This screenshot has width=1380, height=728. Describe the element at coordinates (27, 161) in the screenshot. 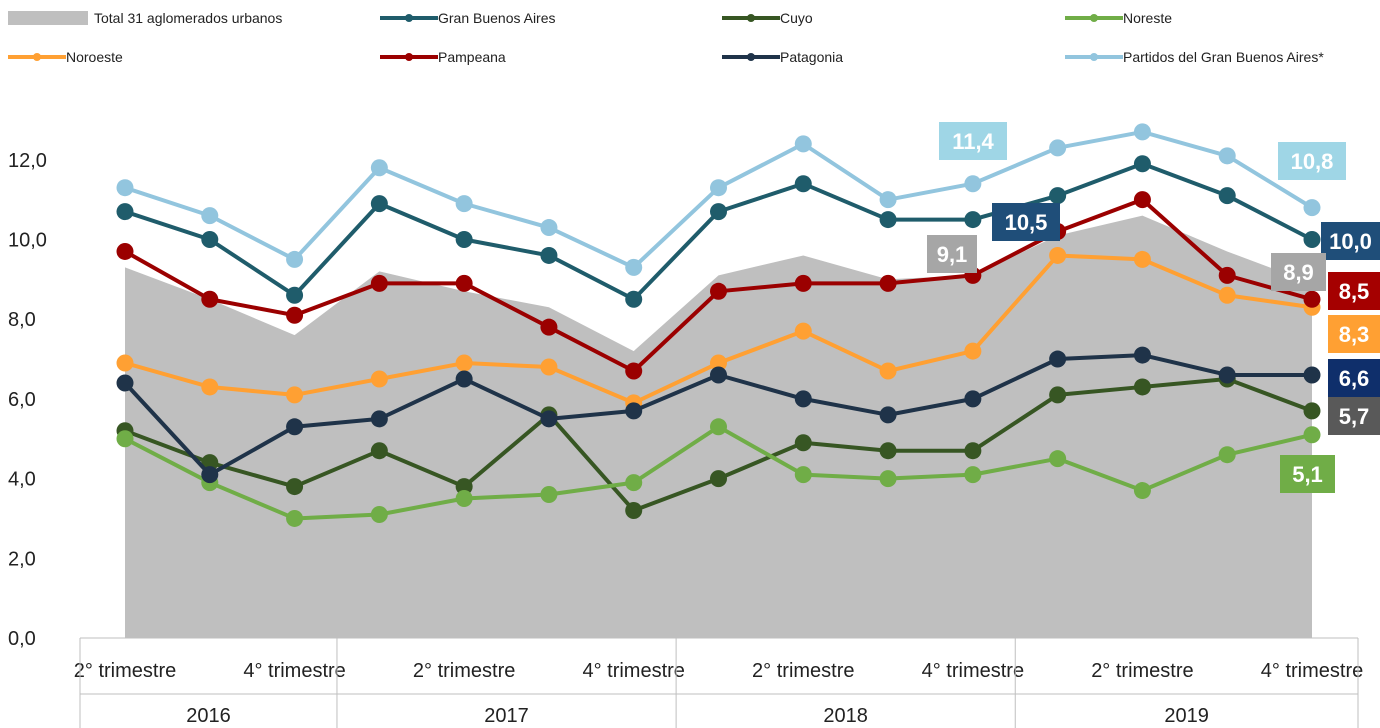

I see `y-tick-label: 12,0` at that location.